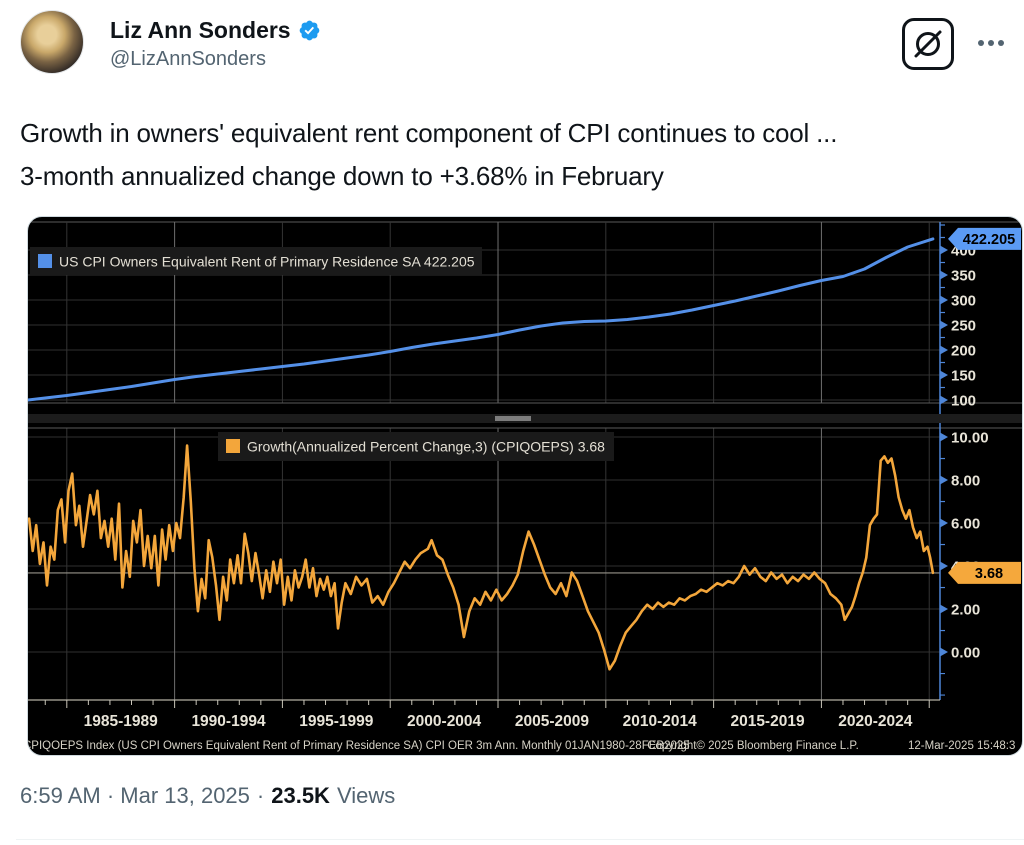  Describe the element at coordinates (963, 401) in the screenshot. I see `svg-text: 100` at that location.